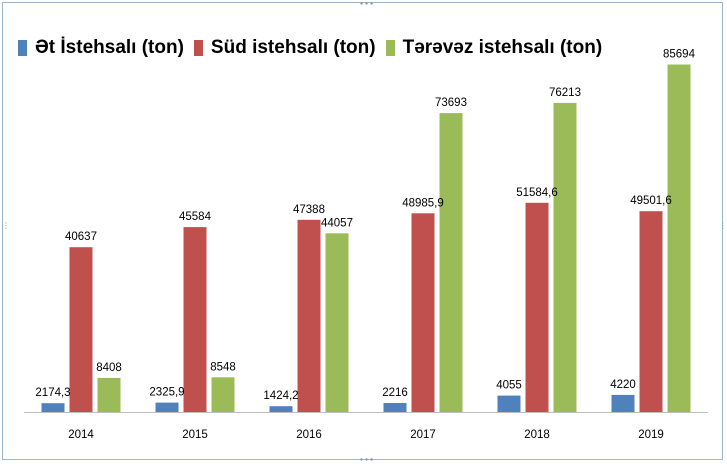  What do you see at coordinates (198, 48) in the screenshot?
I see `legend-swatch-milk` at bounding box center [198, 48].